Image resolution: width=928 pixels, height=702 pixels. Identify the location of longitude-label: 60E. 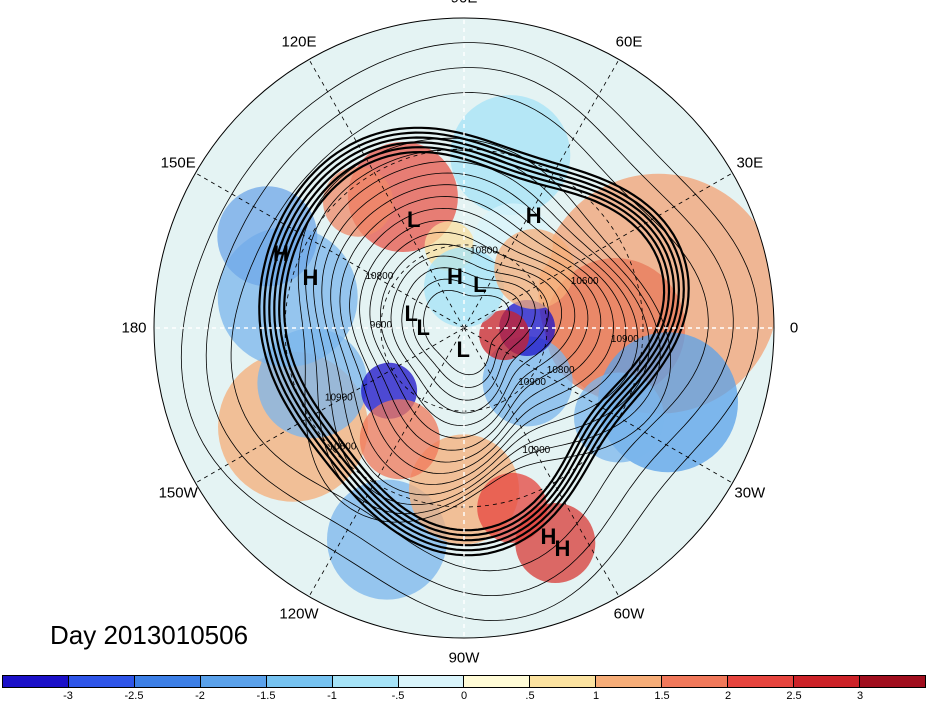
(629, 42).